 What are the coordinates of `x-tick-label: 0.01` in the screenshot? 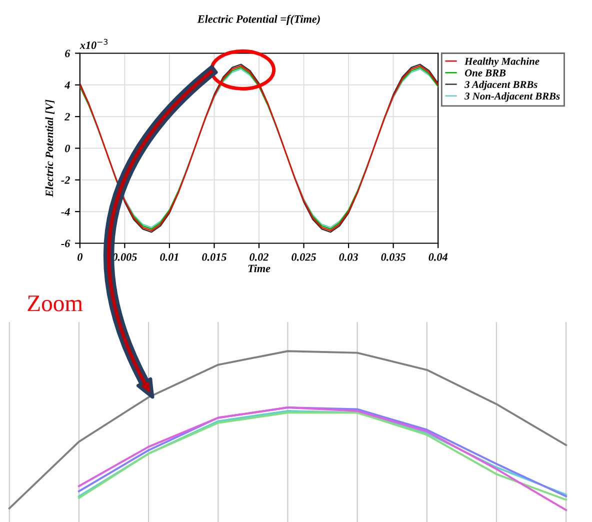 It's located at (169, 257).